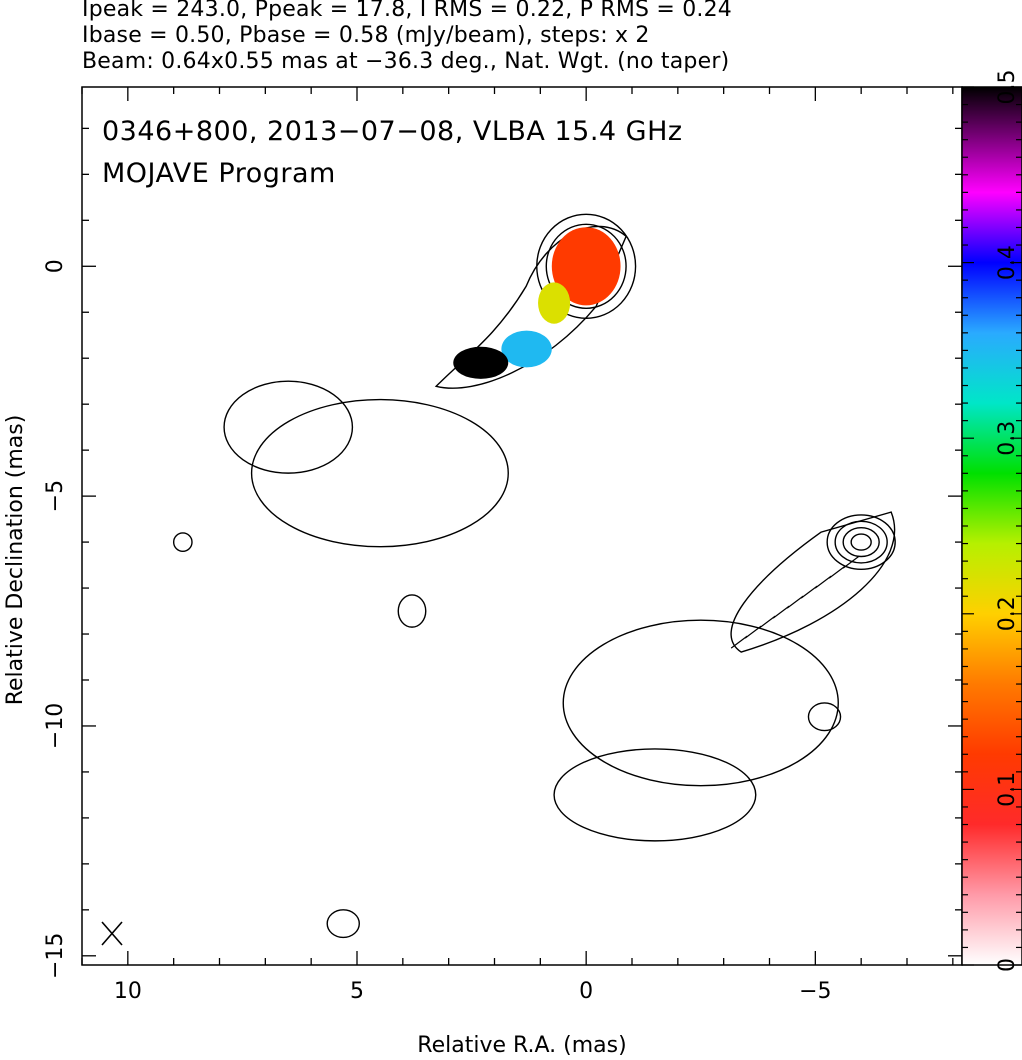  I want to click on knot-envelope-contour, so click(813, 582).